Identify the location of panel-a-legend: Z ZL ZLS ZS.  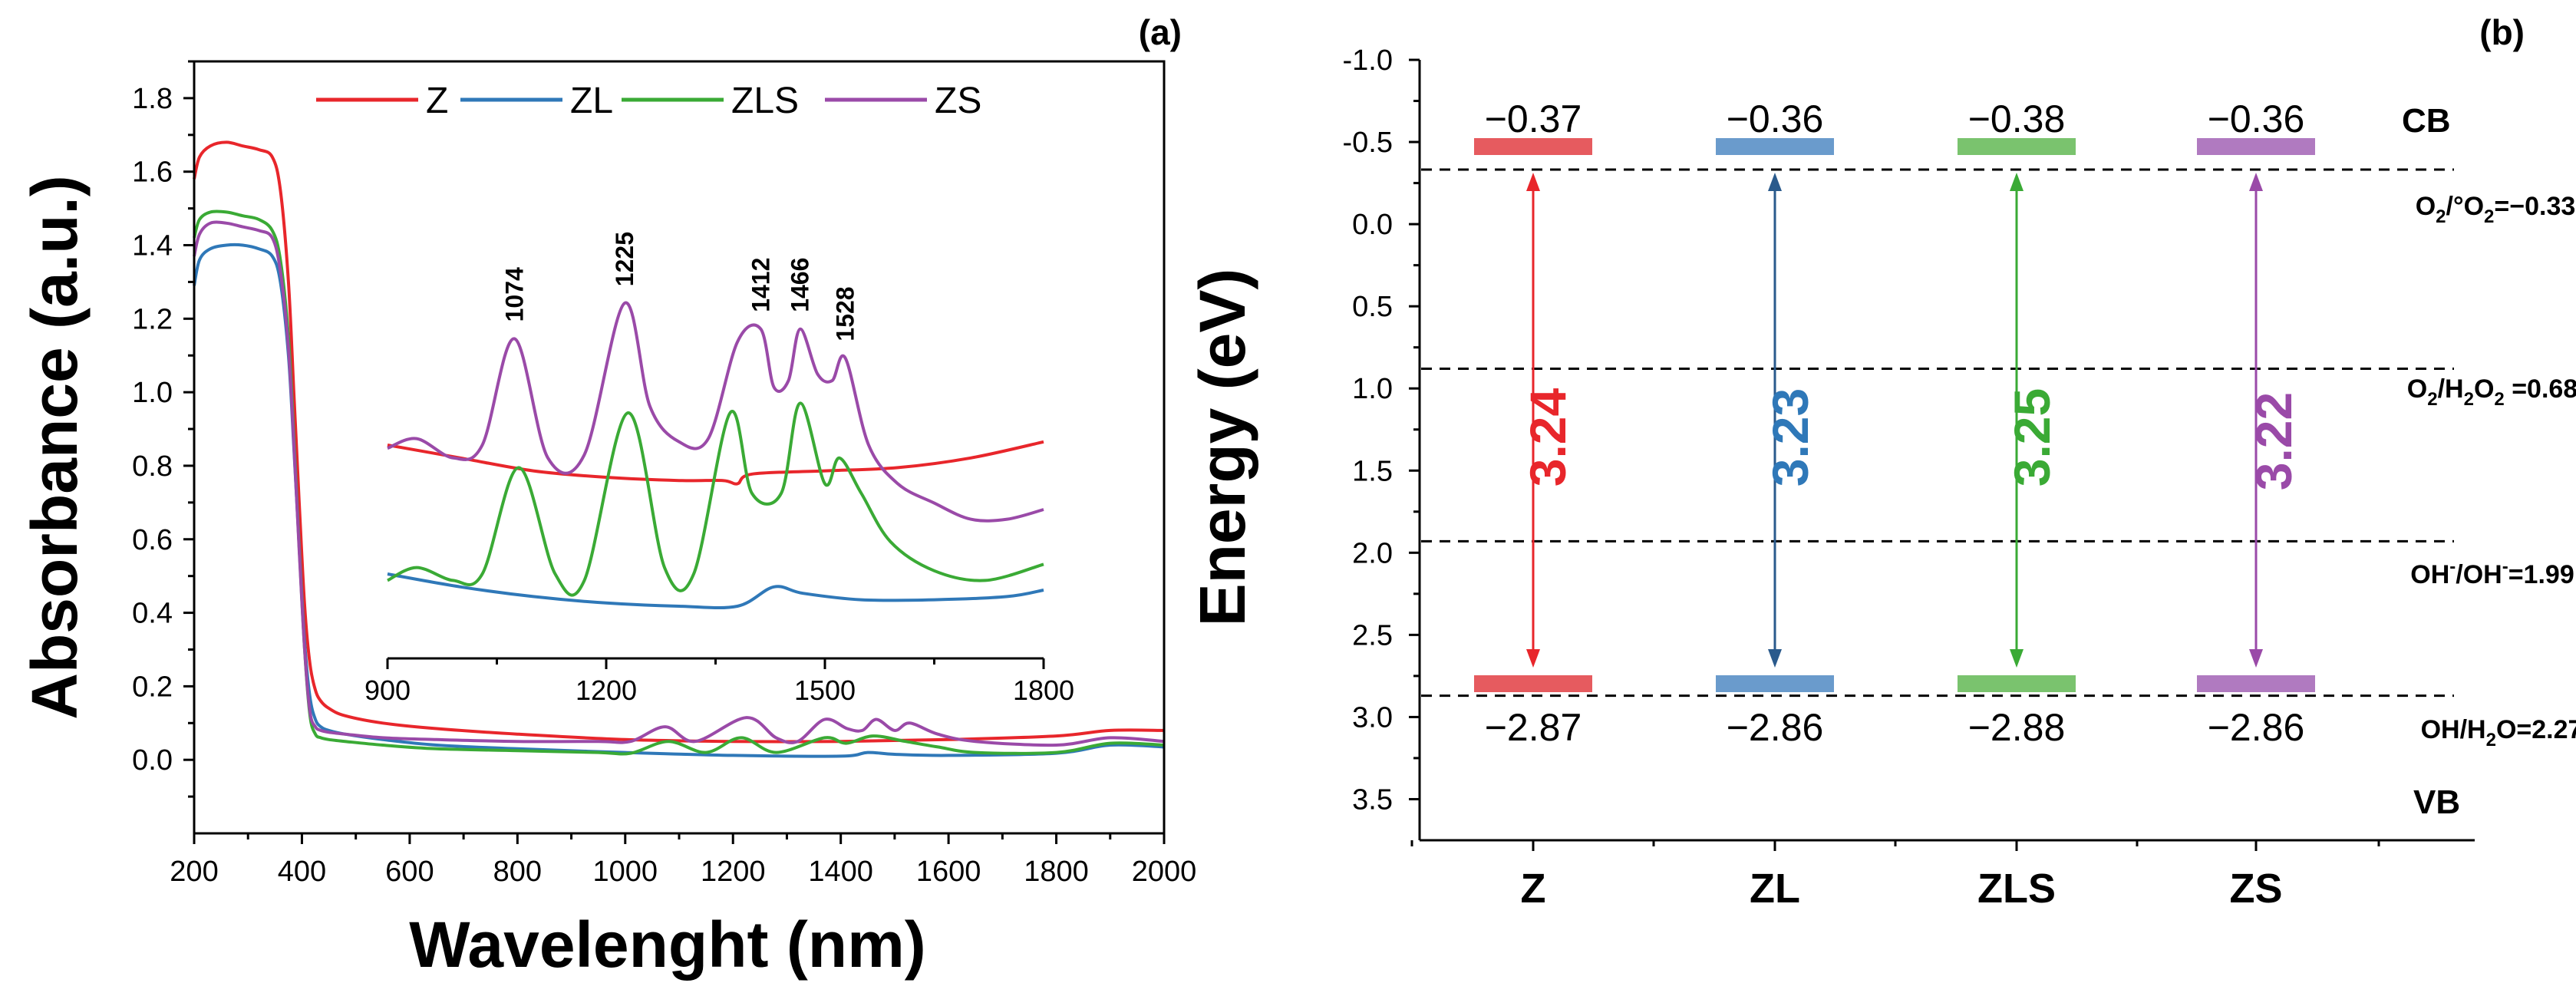
(648, 101).